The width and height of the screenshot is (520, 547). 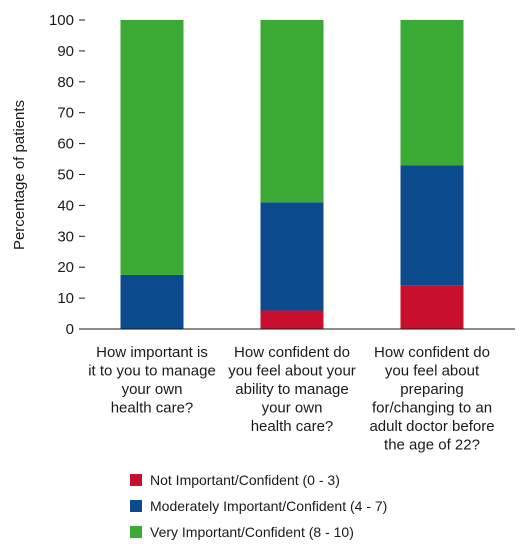 I want to click on legend-swatch-blue, so click(x=136, y=506).